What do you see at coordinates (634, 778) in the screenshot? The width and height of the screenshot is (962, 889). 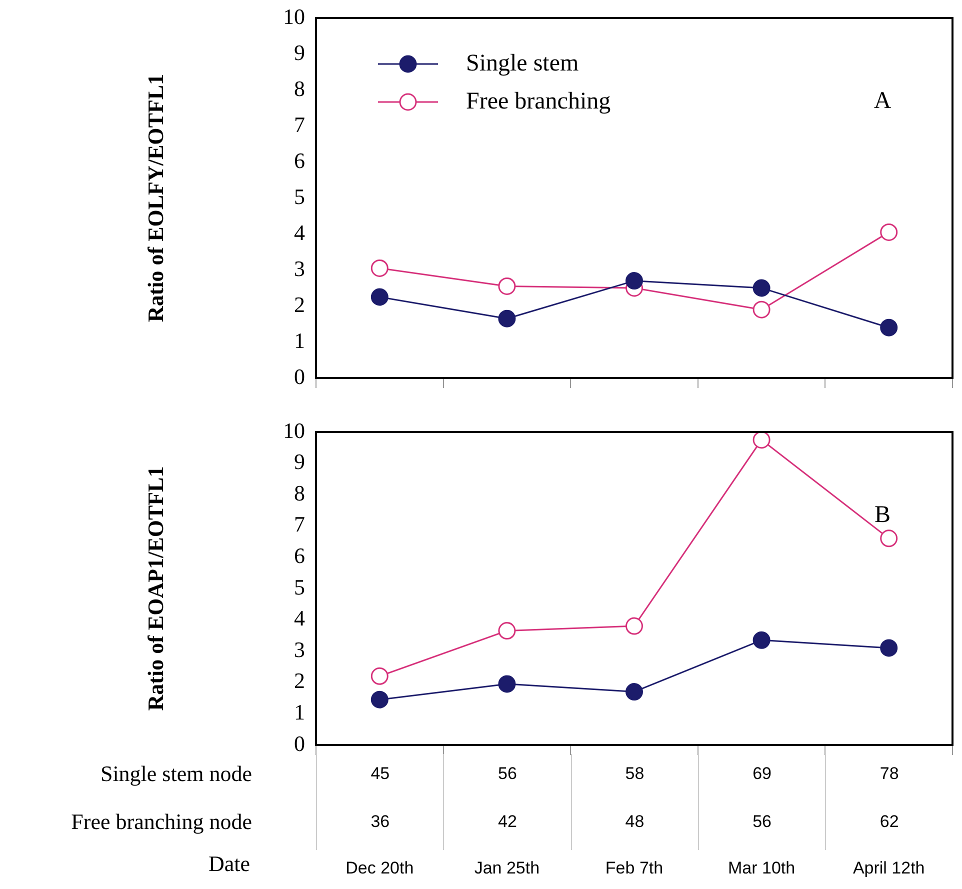 I see `data-label: 58` at bounding box center [634, 778].